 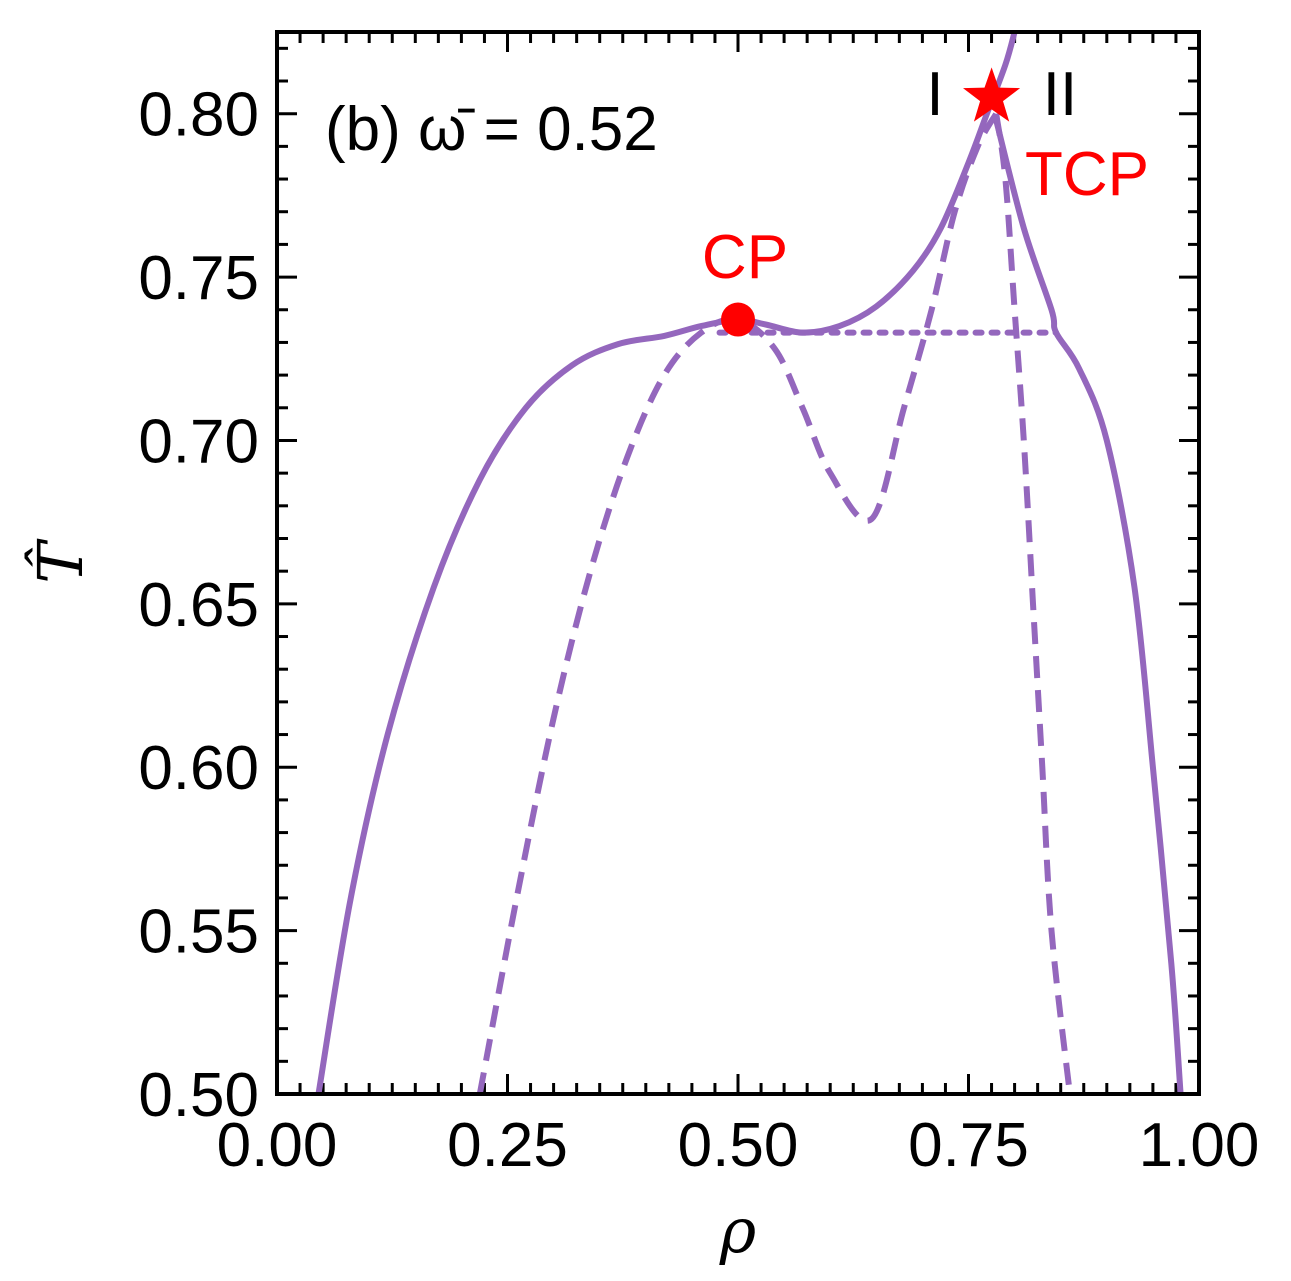 I want to click on x-tick-label: 0.00, so click(x=277, y=1145).